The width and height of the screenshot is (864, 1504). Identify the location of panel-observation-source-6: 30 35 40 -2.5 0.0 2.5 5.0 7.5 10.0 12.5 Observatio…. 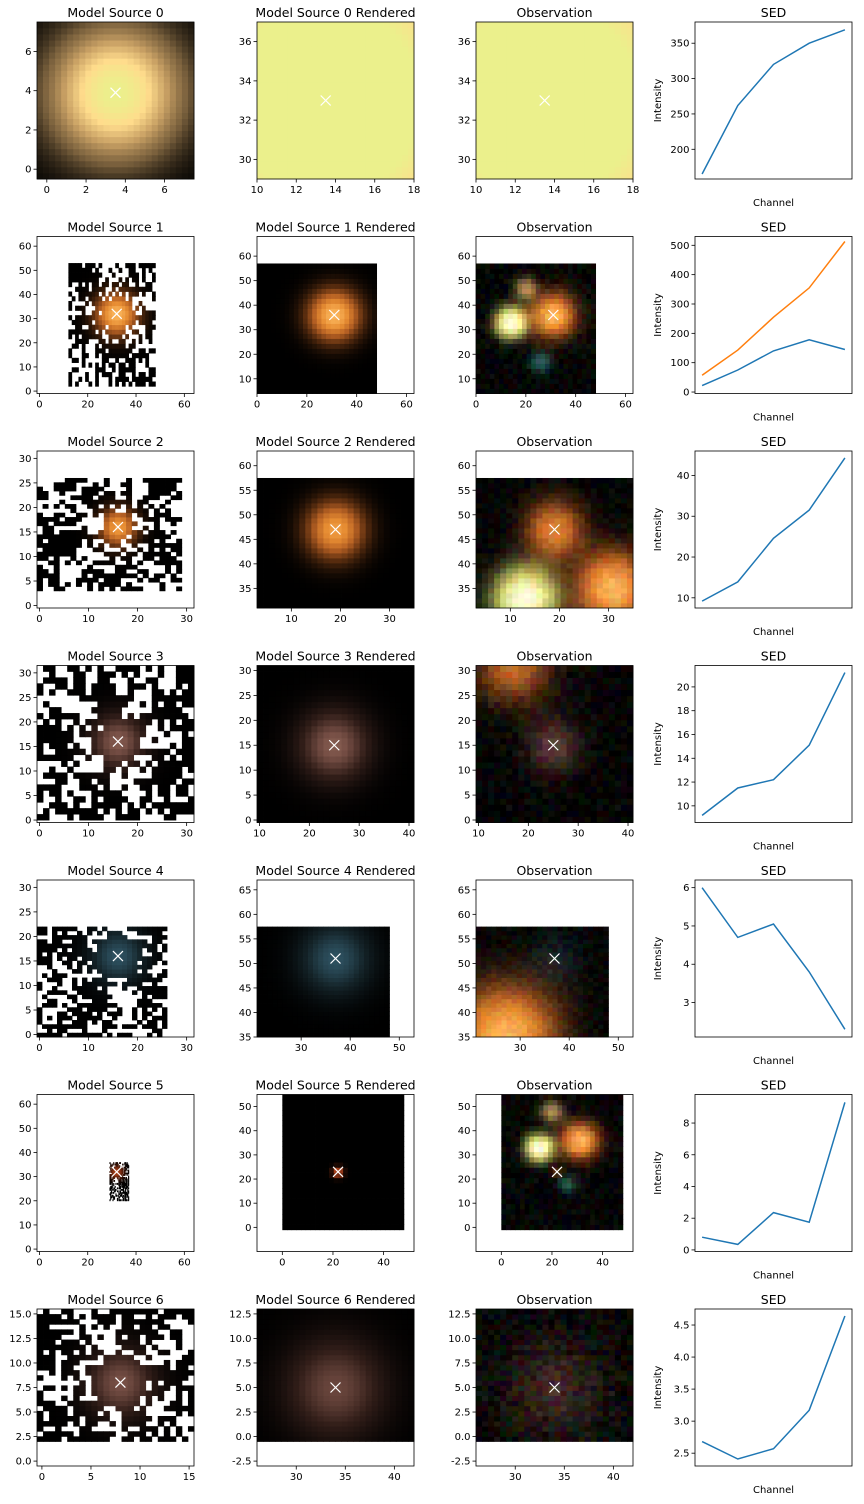
(541, 1387).